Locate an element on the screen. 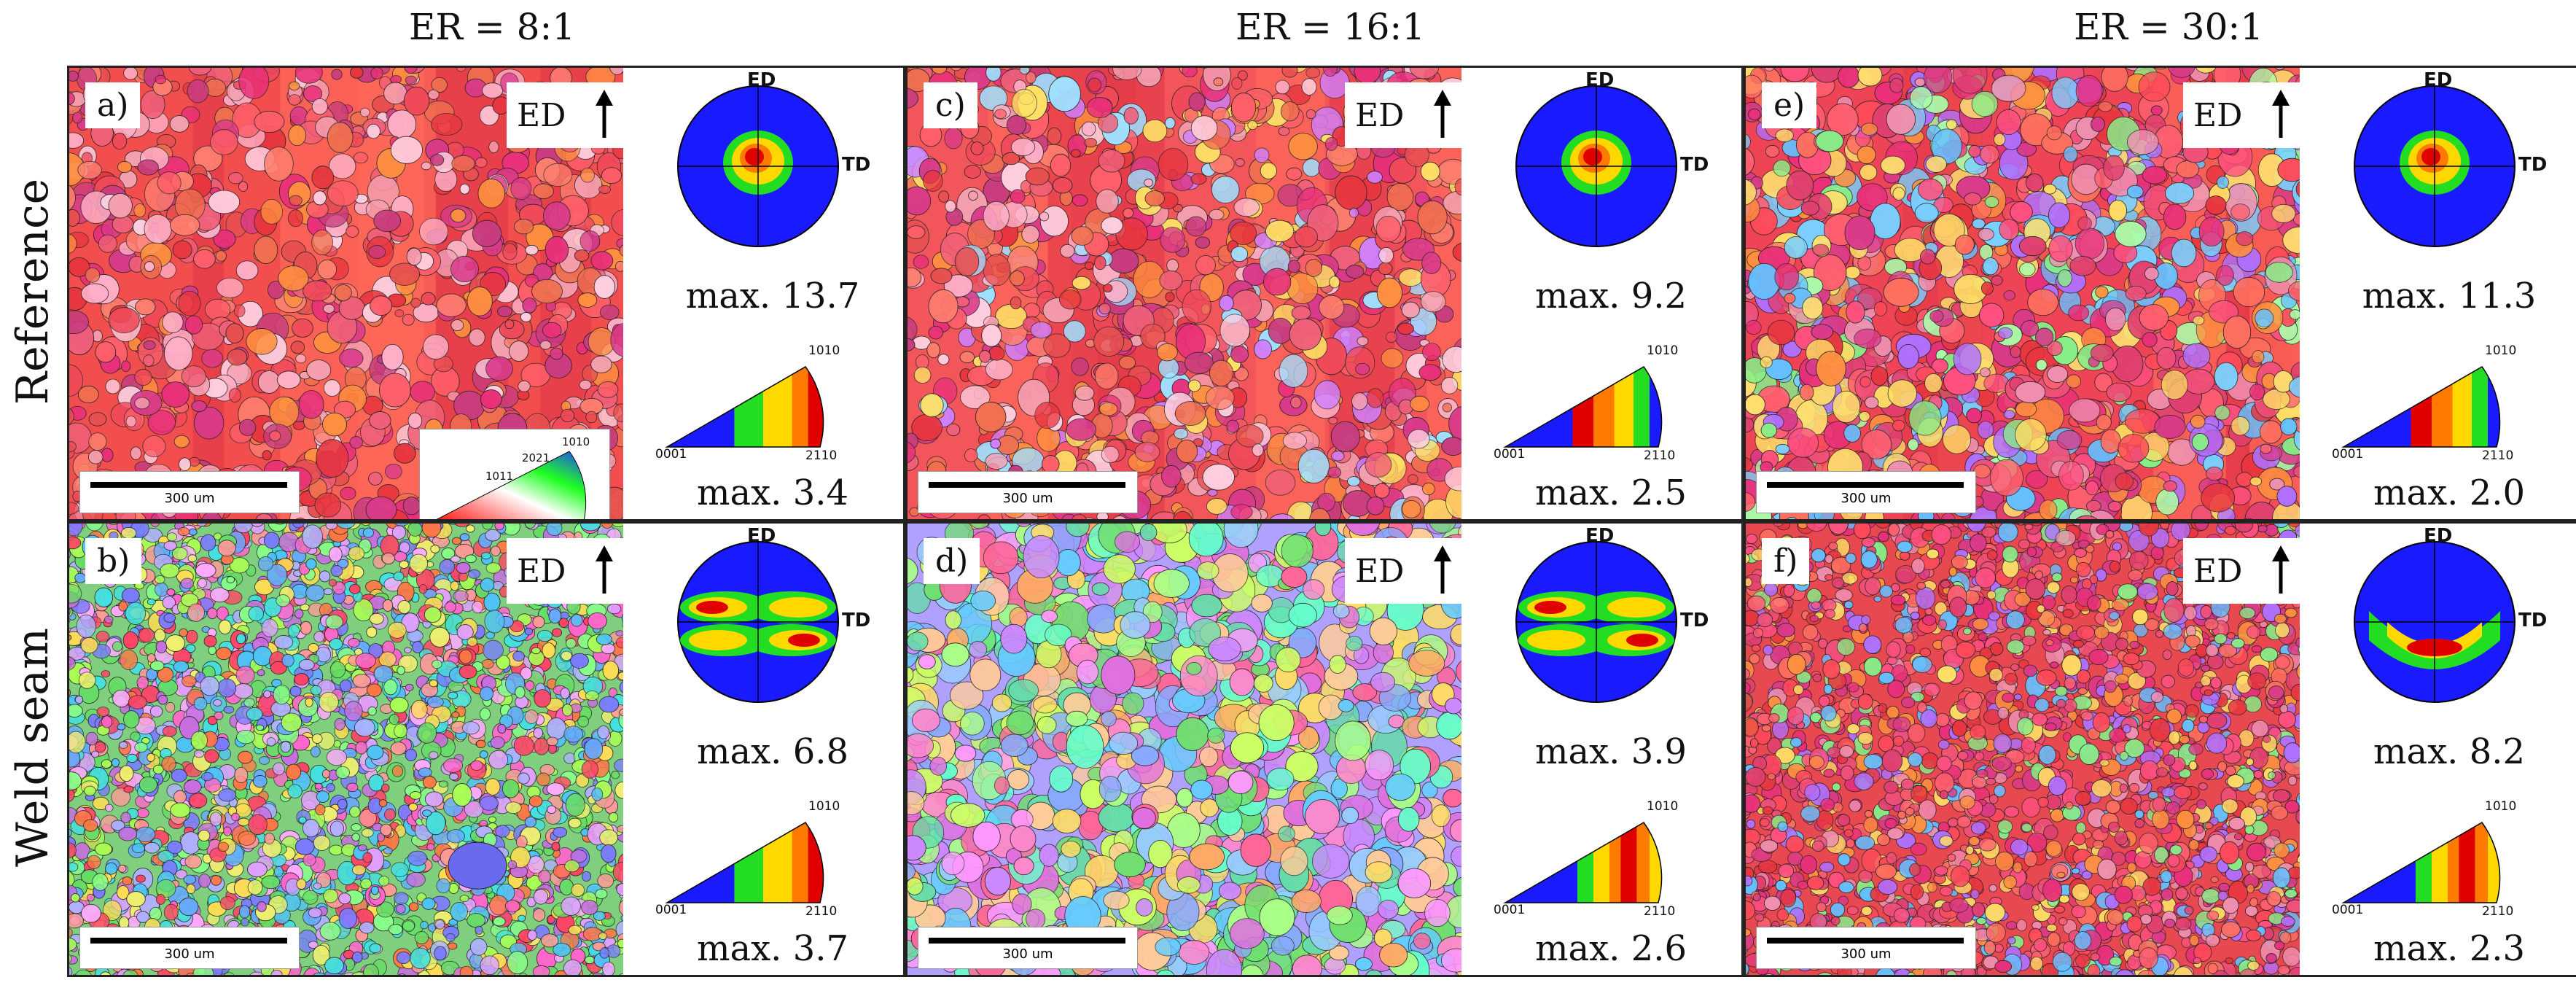 This screenshot has width=2576, height=988. panel-letter: f) is located at coordinates (1786, 561).